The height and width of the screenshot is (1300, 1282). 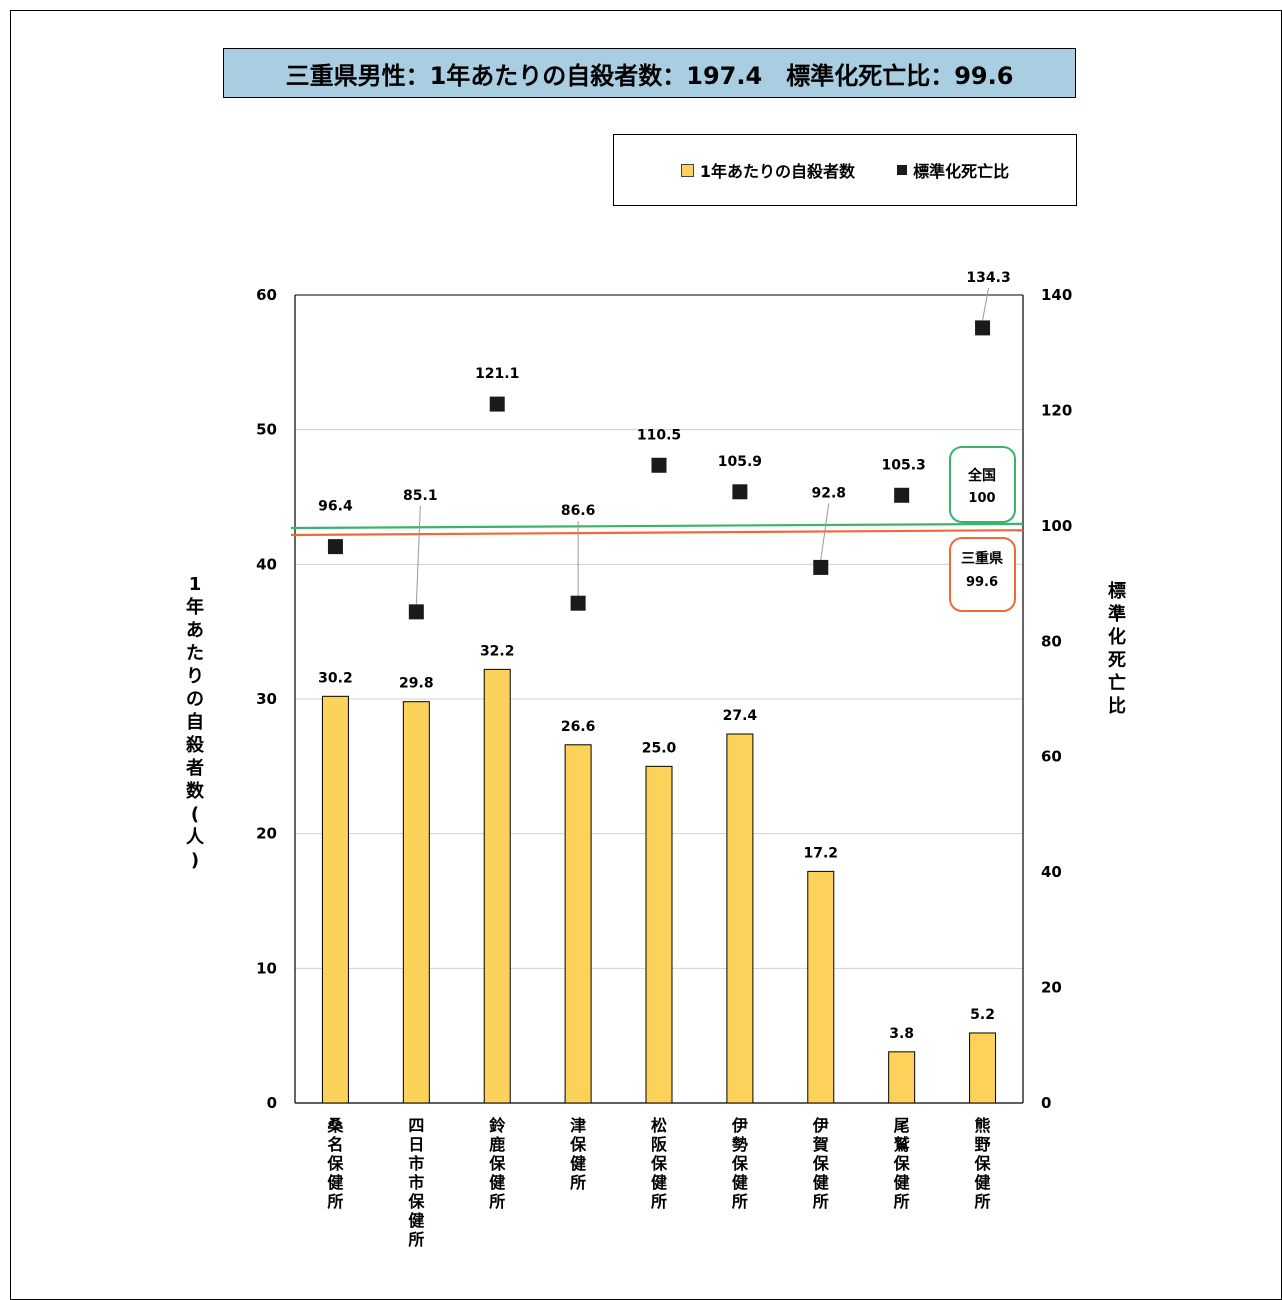 What do you see at coordinates (1056, 526) in the screenshot?
I see `right-tick-label: 100` at bounding box center [1056, 526].